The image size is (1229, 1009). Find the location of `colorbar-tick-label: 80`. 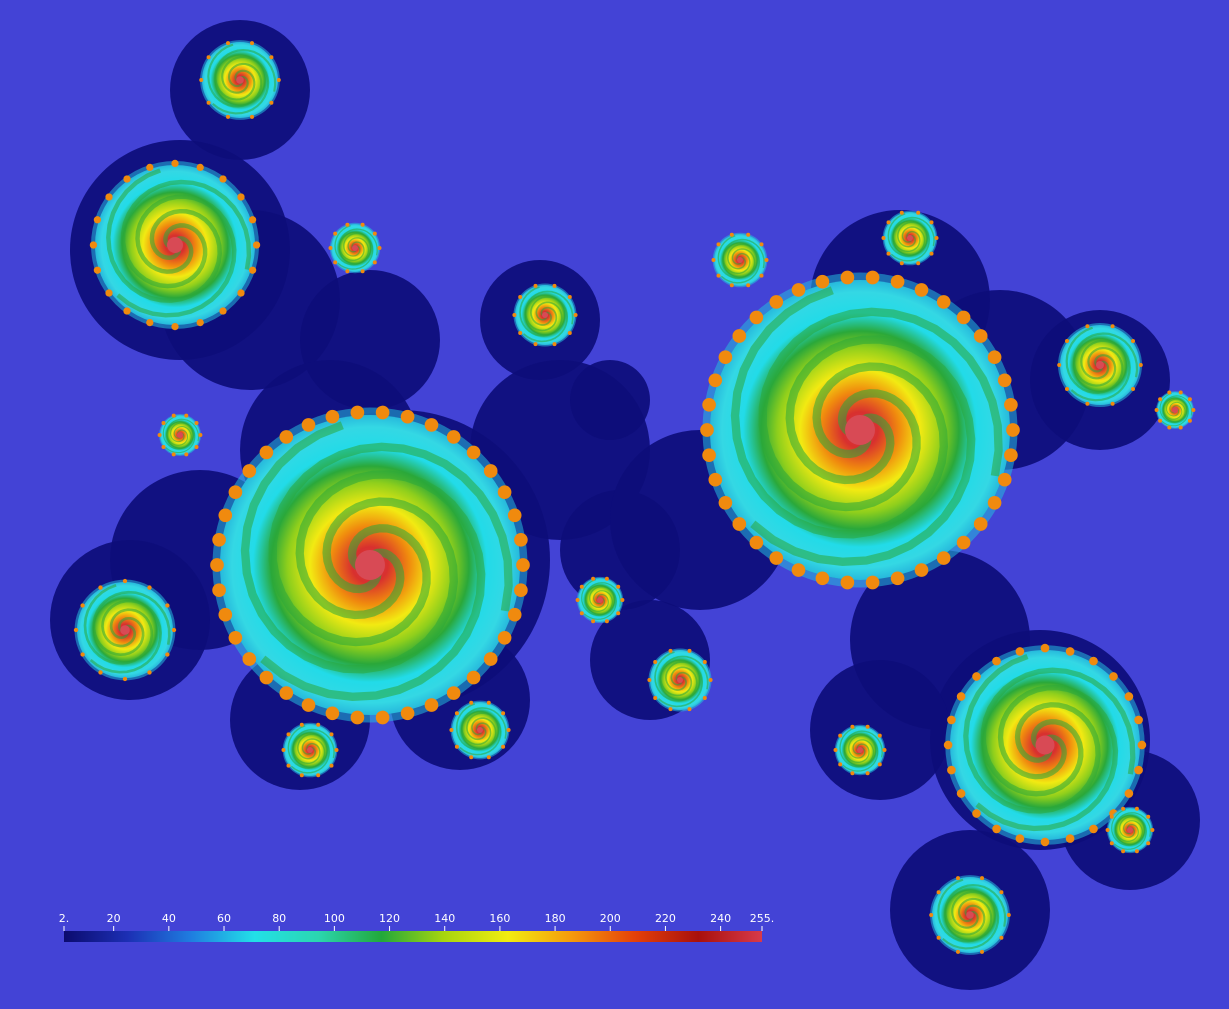

colorbar-tick-label: 80 is located at coordinates (279, 918).